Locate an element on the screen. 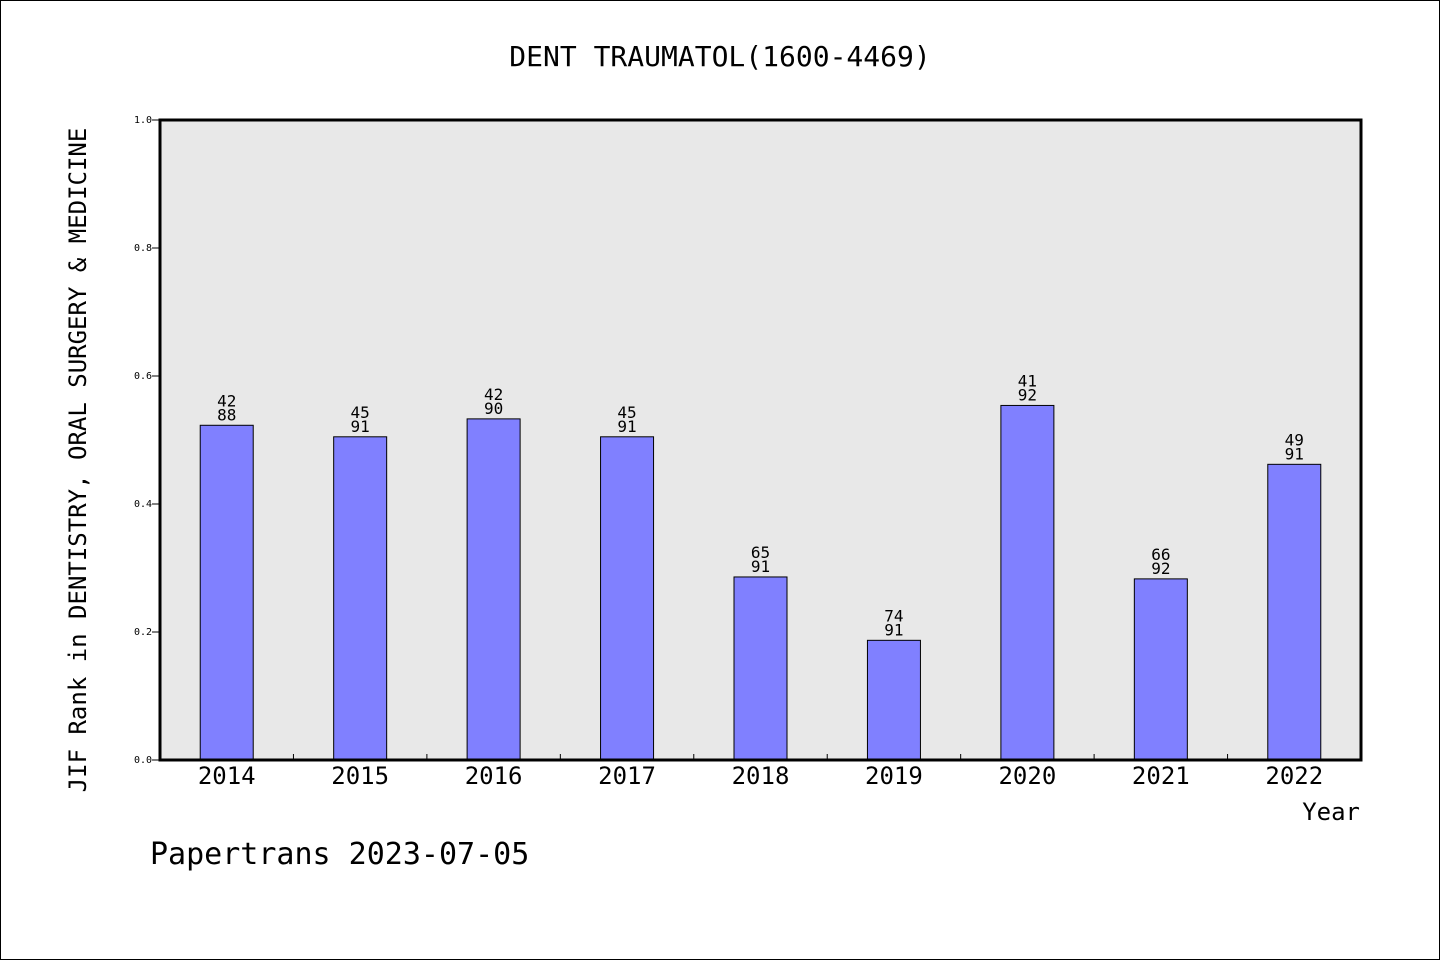  rank-label: 65 is located at coordinates (760, 552).